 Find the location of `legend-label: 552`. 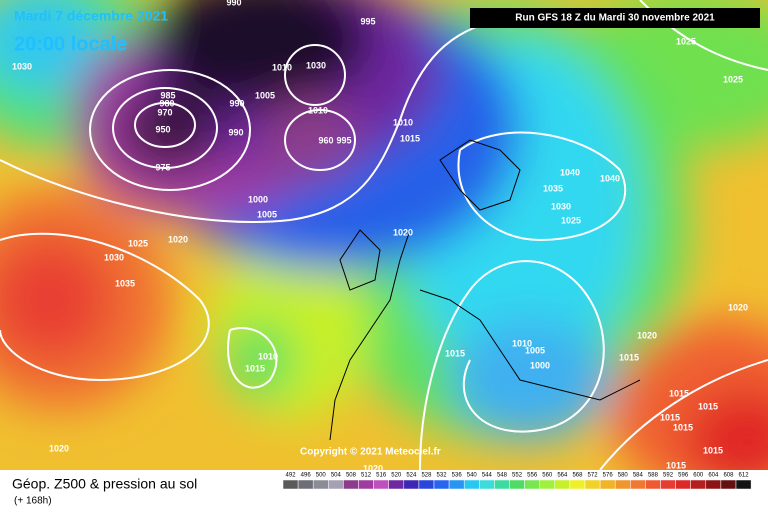

legend-label: 552 is located at coordinates (517, 476).